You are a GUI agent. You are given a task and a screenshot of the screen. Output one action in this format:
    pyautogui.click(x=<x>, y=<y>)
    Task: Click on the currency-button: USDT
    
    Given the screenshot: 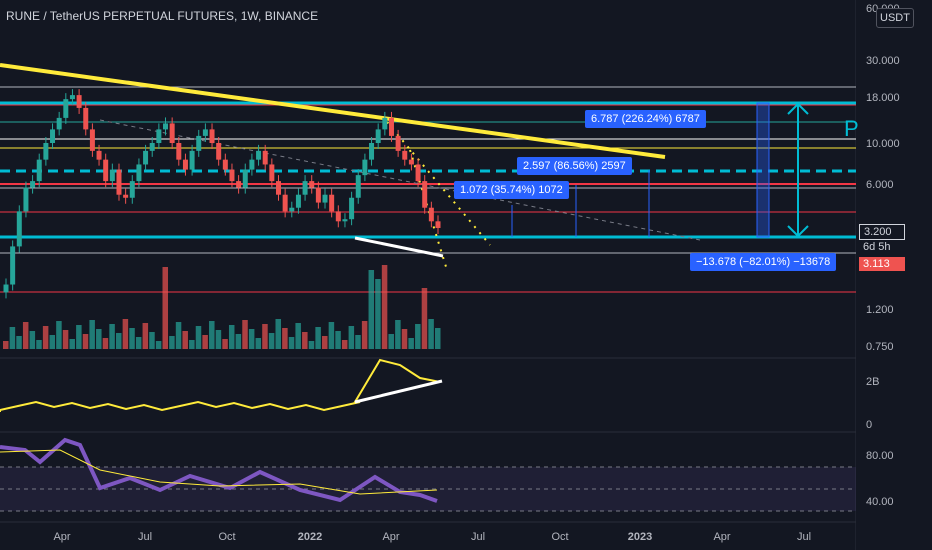 What is the action you would take?
    pyautogui.click(x=895, y=18)
    